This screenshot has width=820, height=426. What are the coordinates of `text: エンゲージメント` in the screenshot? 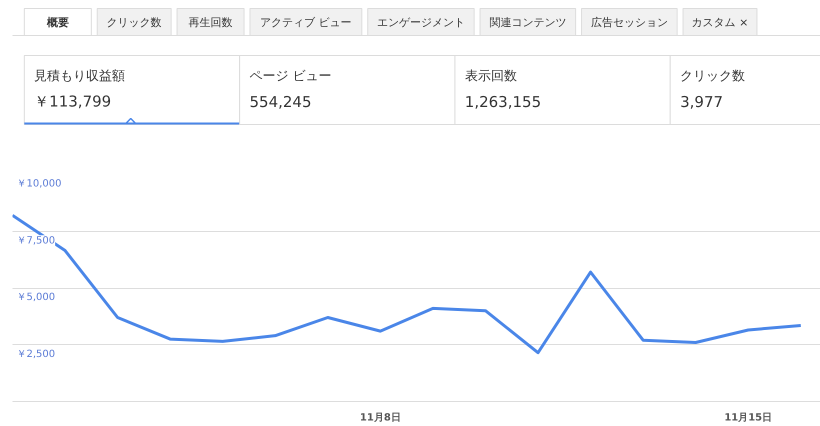 It's located at (420, 22).